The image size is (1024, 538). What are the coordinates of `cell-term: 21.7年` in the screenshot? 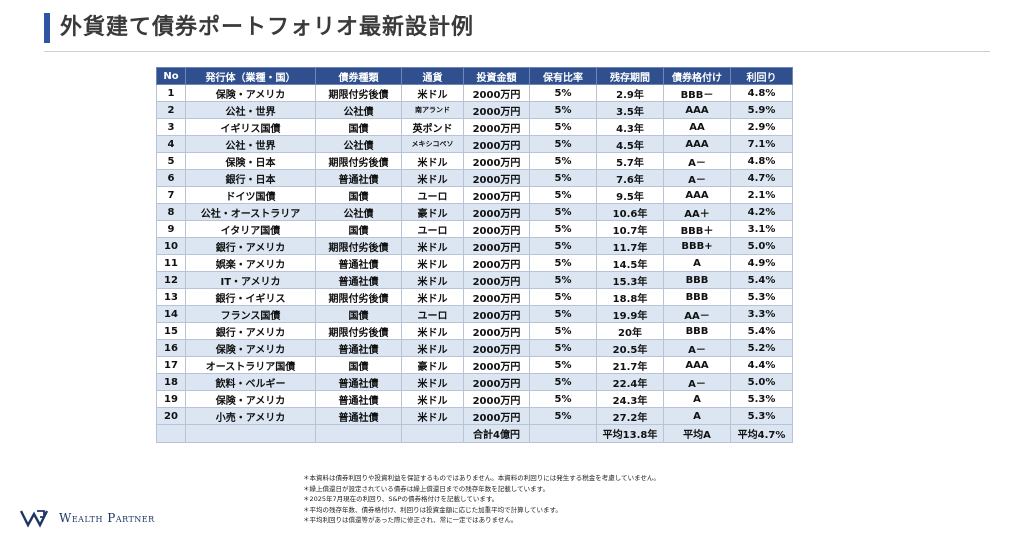 It's located at (630, 365).